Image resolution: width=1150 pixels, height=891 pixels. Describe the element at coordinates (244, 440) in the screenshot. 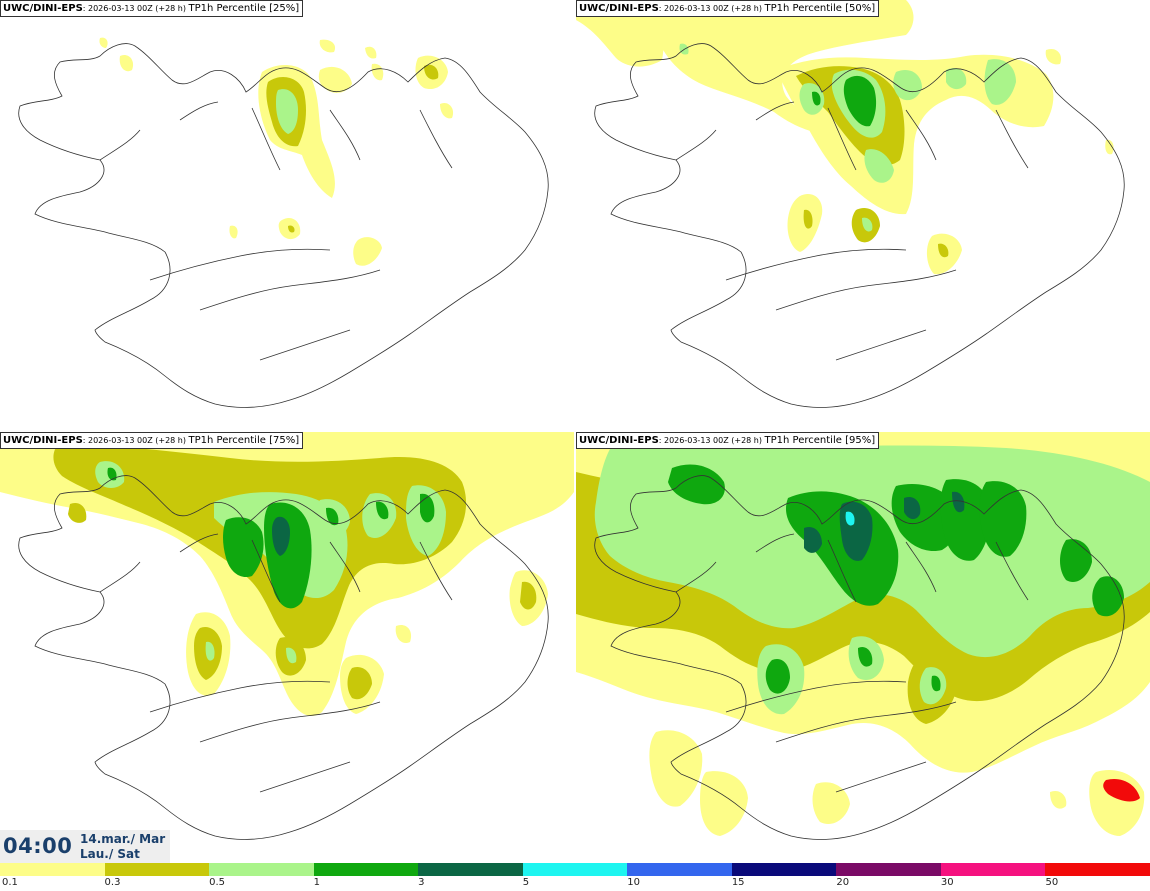

I see `variable-label: TP1h Percentile [75%]` at that location.